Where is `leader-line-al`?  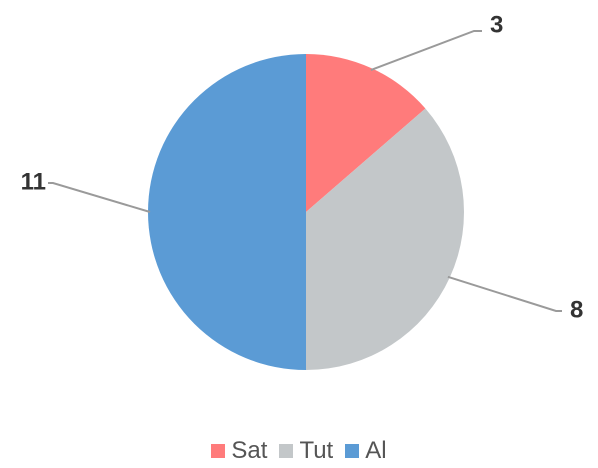 leader-line-al is located at coordinates (99, 197).